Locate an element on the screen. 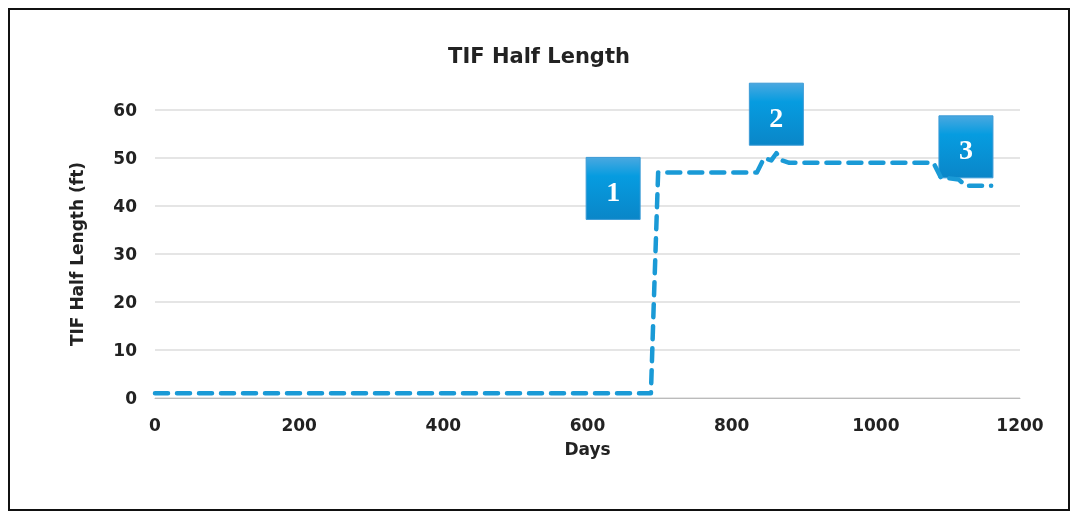  y-tick-label: 60 is located at coordinates (125, 110).